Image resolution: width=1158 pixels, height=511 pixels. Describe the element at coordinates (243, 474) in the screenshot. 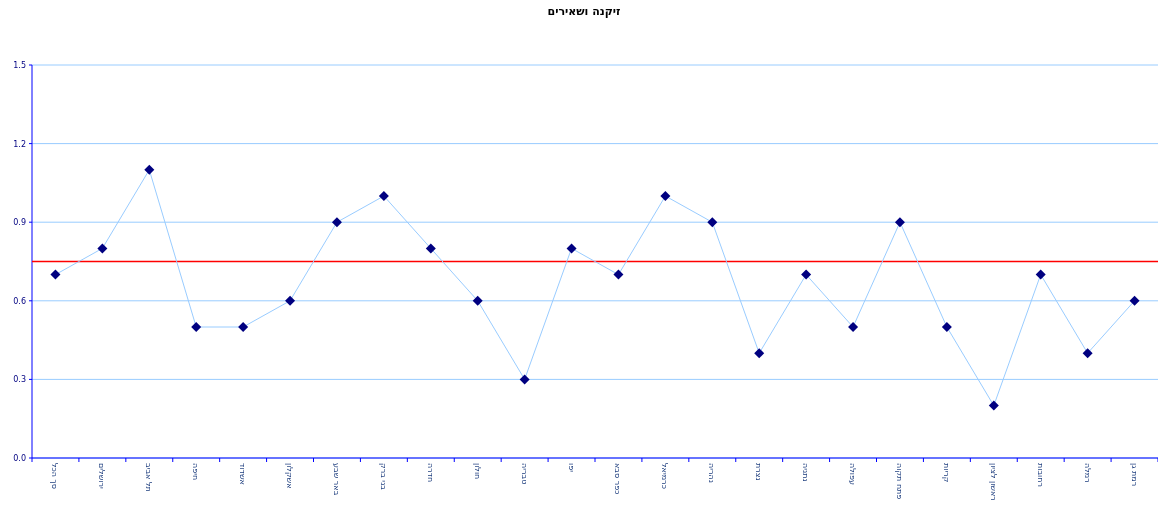

I see `x-tick-label: אשדוד` at that location.